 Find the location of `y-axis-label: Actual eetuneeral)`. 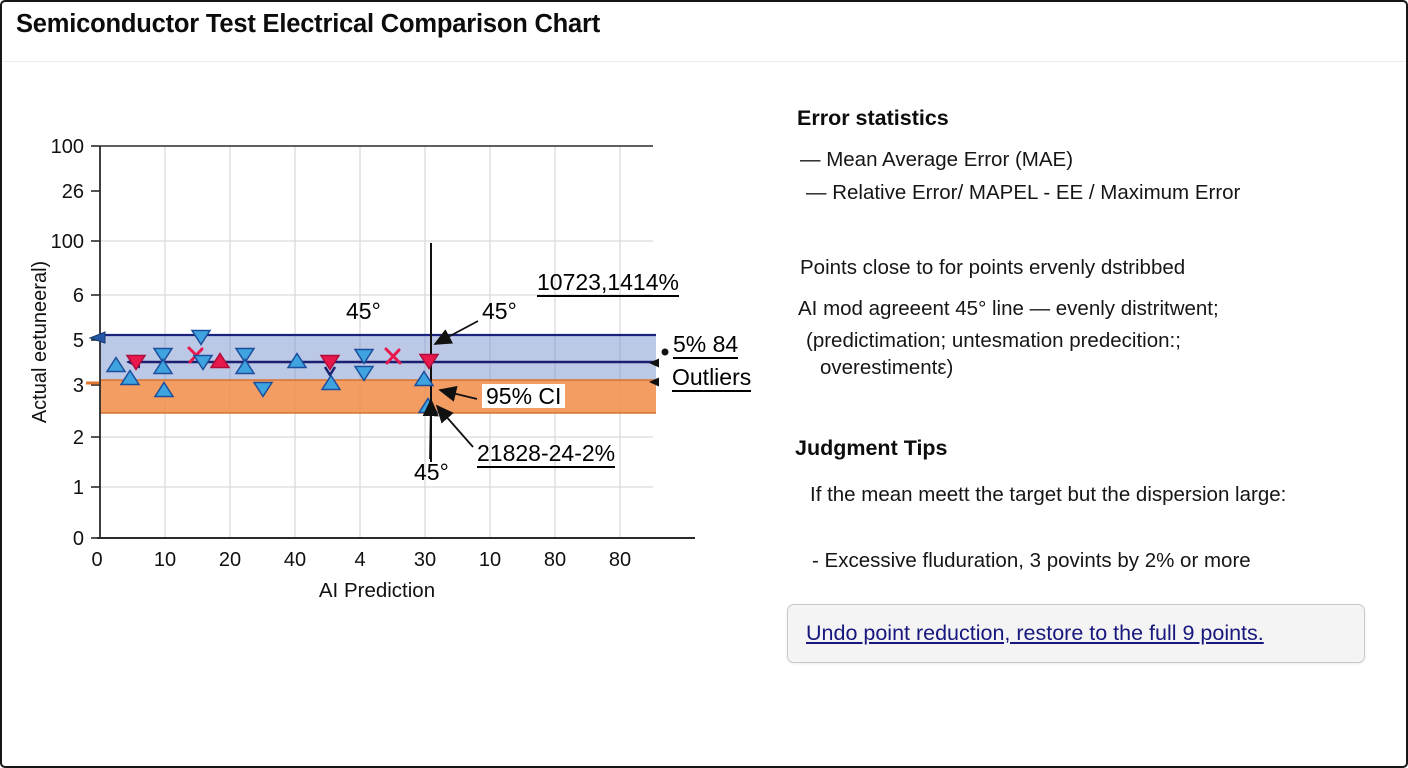

y-axis-label: Actual eetuneeral) is located at coordinates (40, 342).